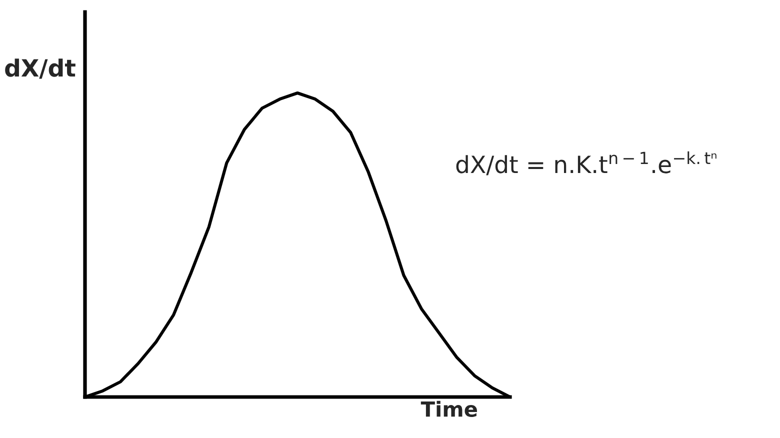  Describe the element at coordinates (448, 408) in the screenshot. I see `x-axis-title: Time` at that location.